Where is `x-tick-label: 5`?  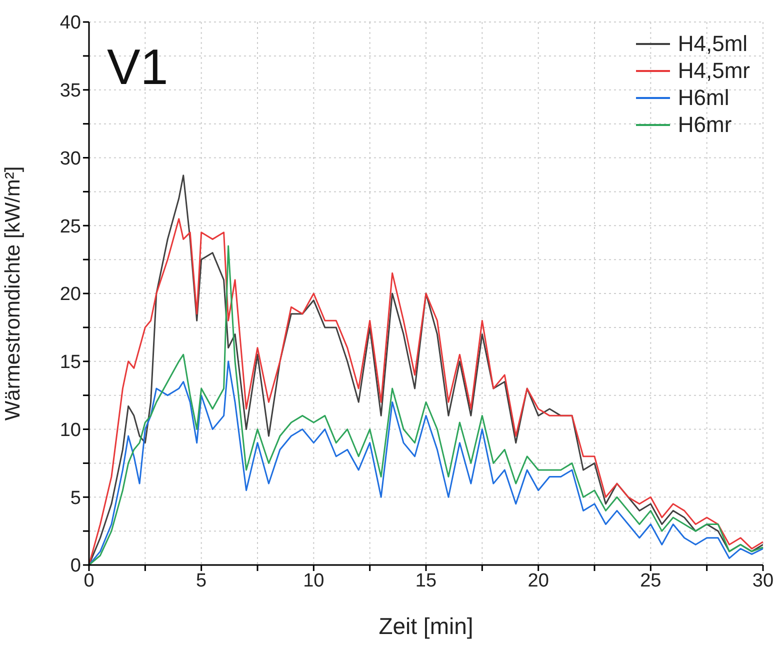
x-tick-label: 5 is located at coordinates (201, 581).